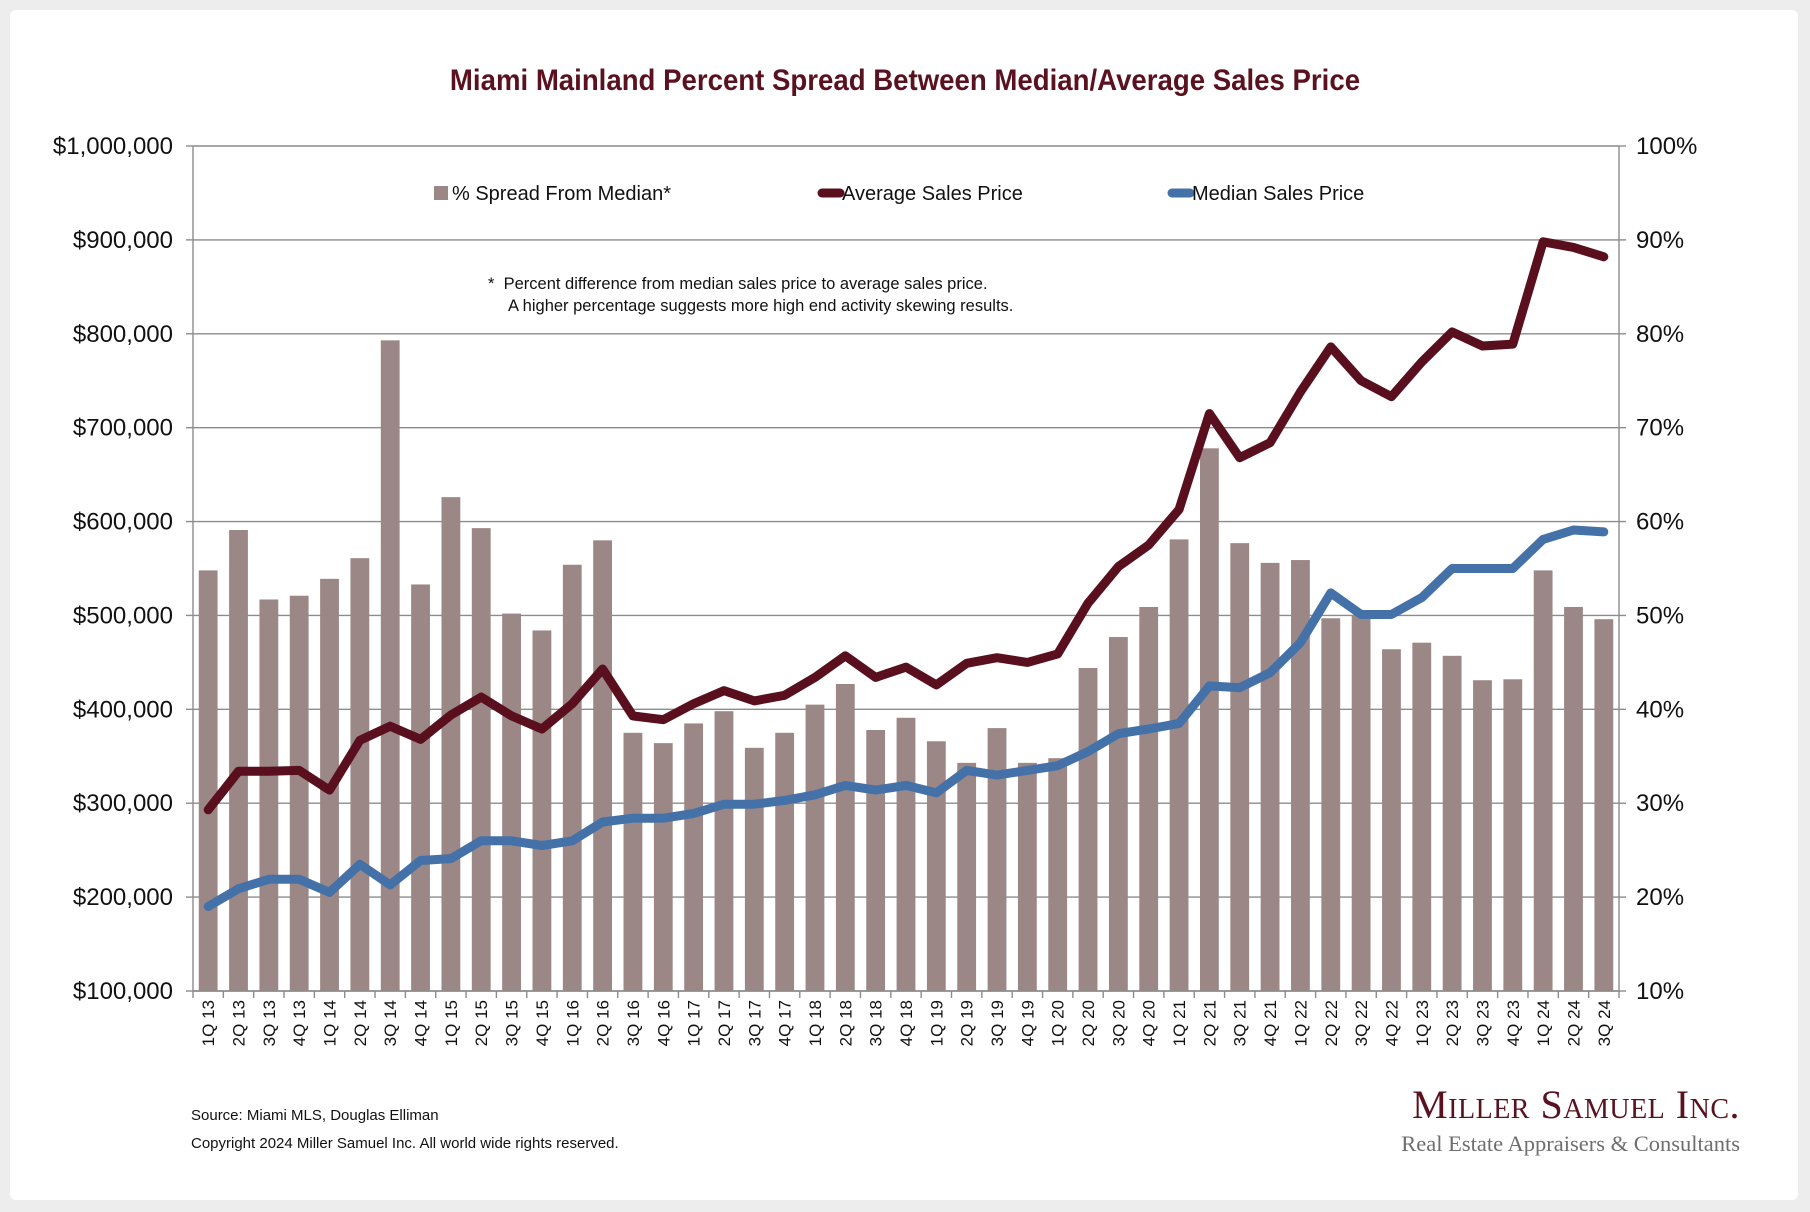  I want to click on x-tick-label: 4Q 13, so click(299, 1023).